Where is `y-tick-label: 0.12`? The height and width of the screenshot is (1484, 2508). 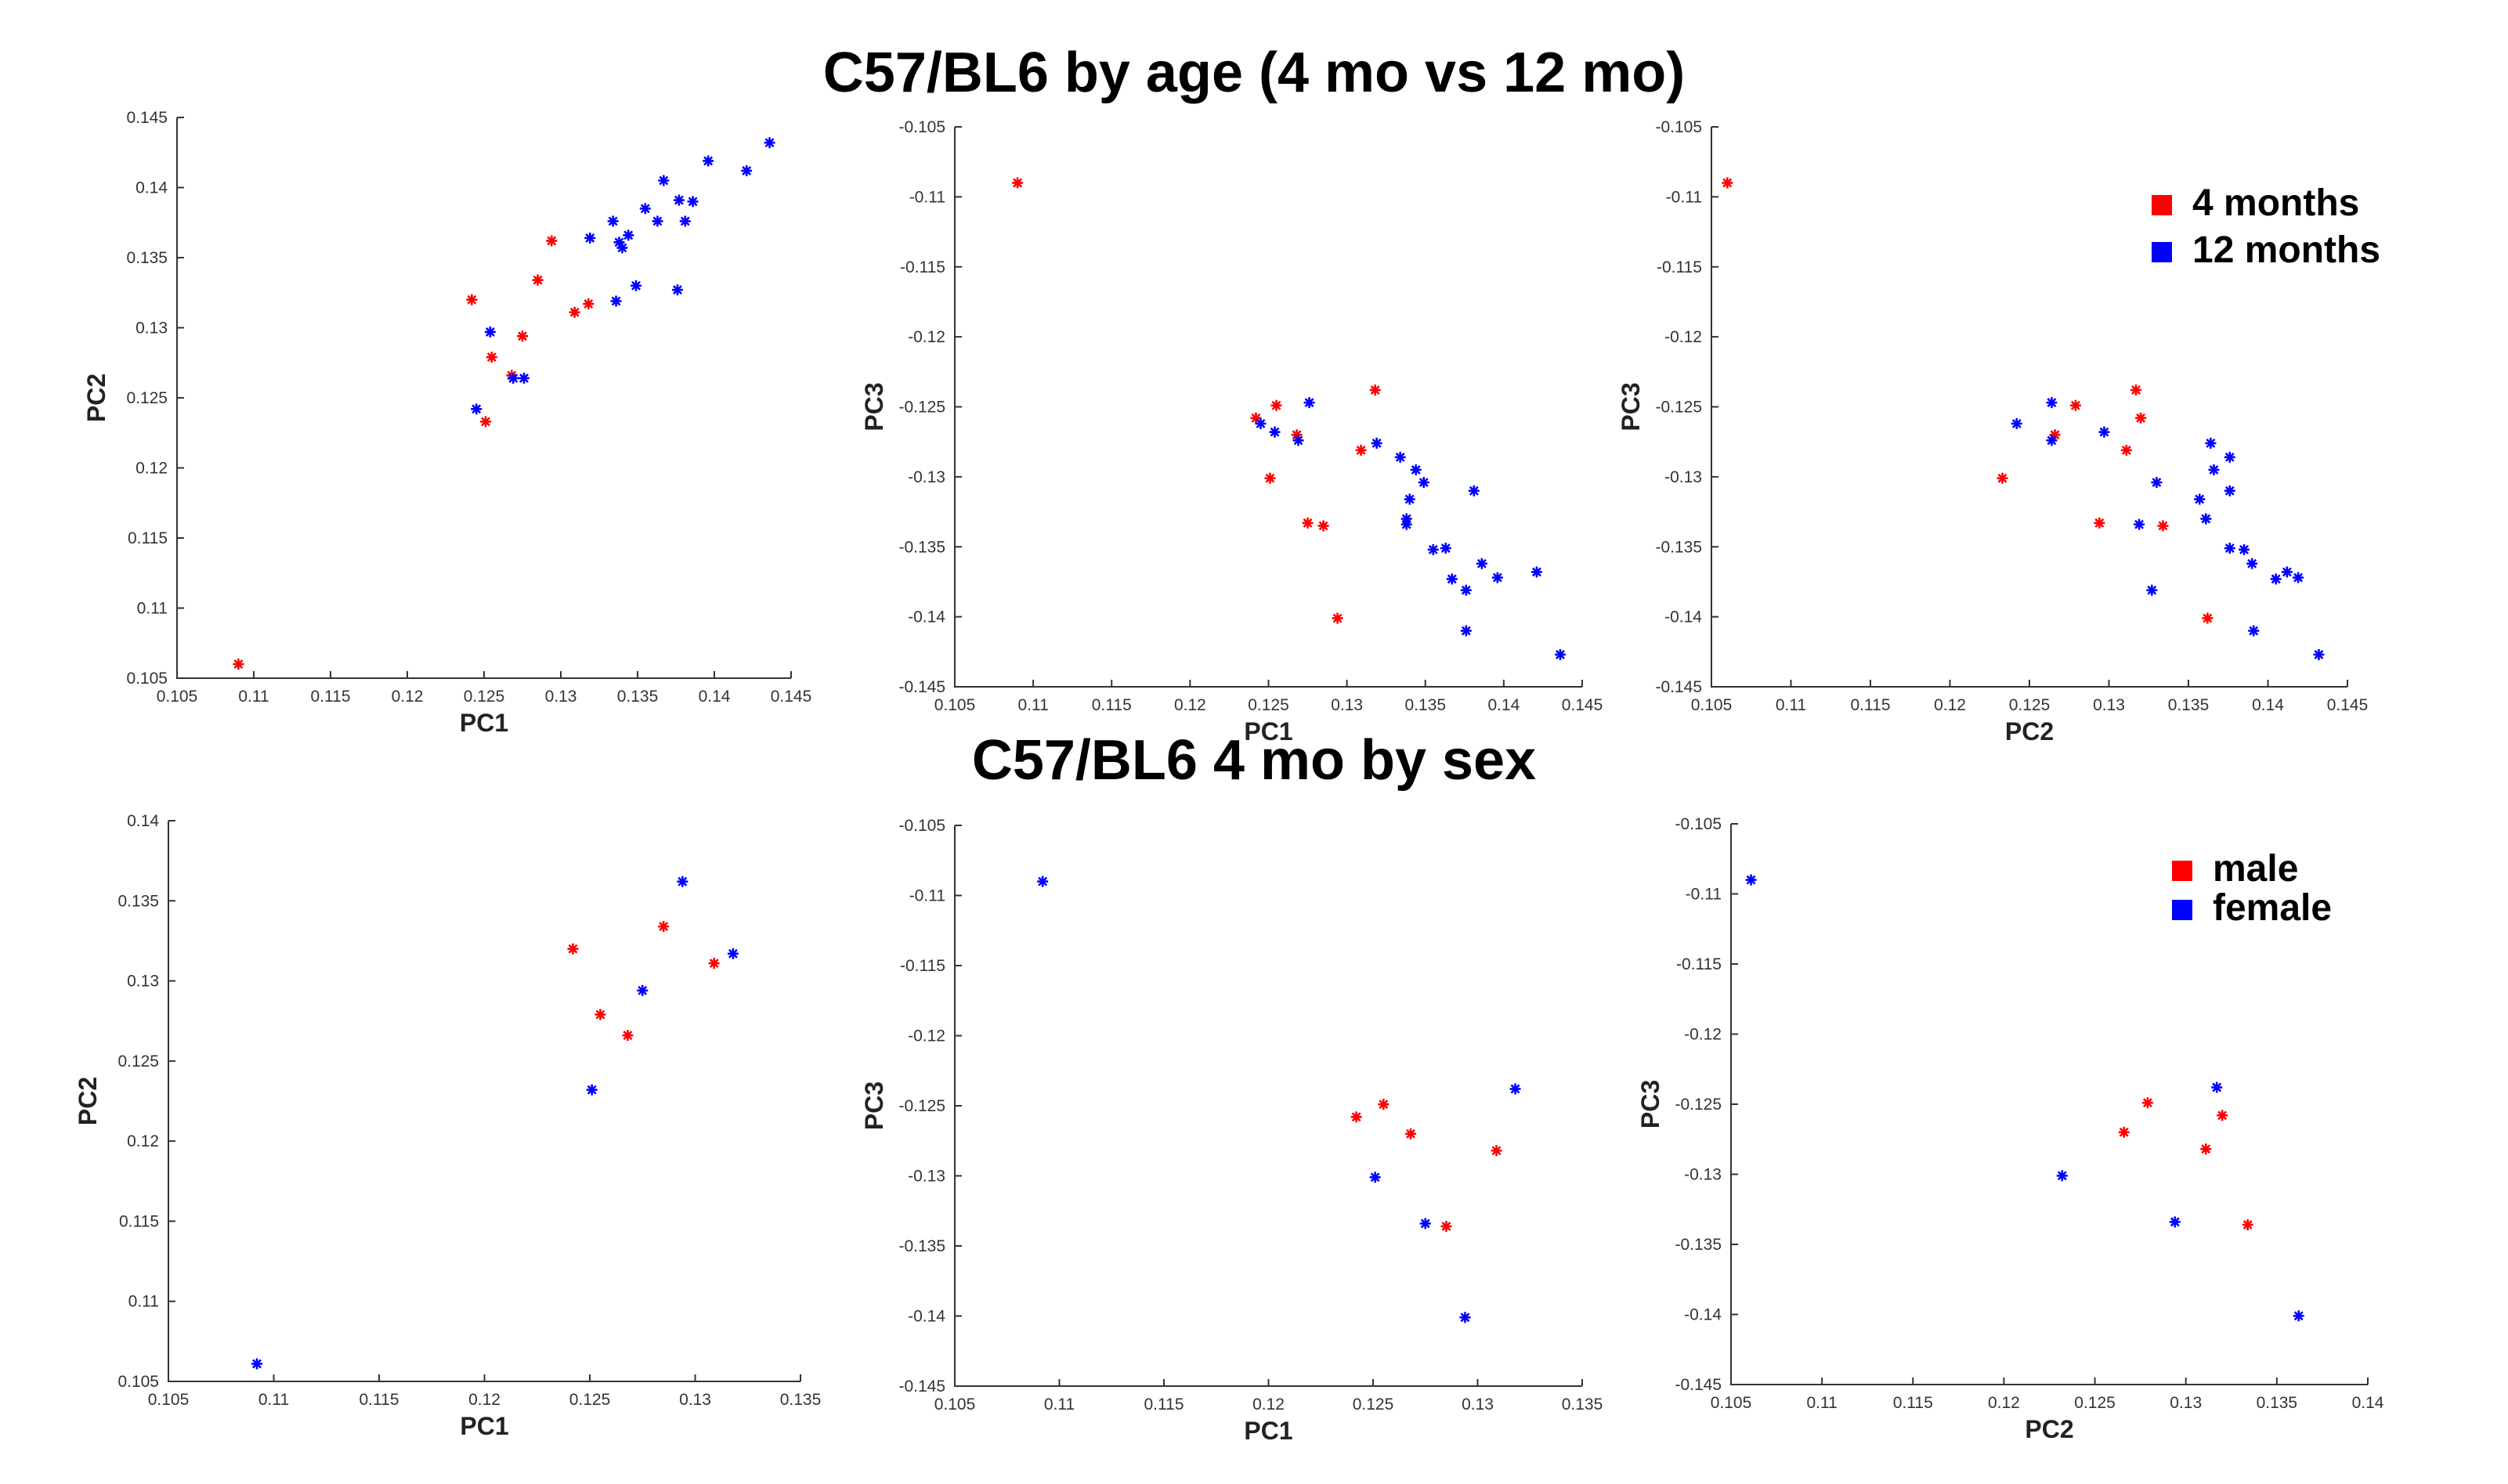 y-tick-label: 0.12 is located at coordinates (152, 469).